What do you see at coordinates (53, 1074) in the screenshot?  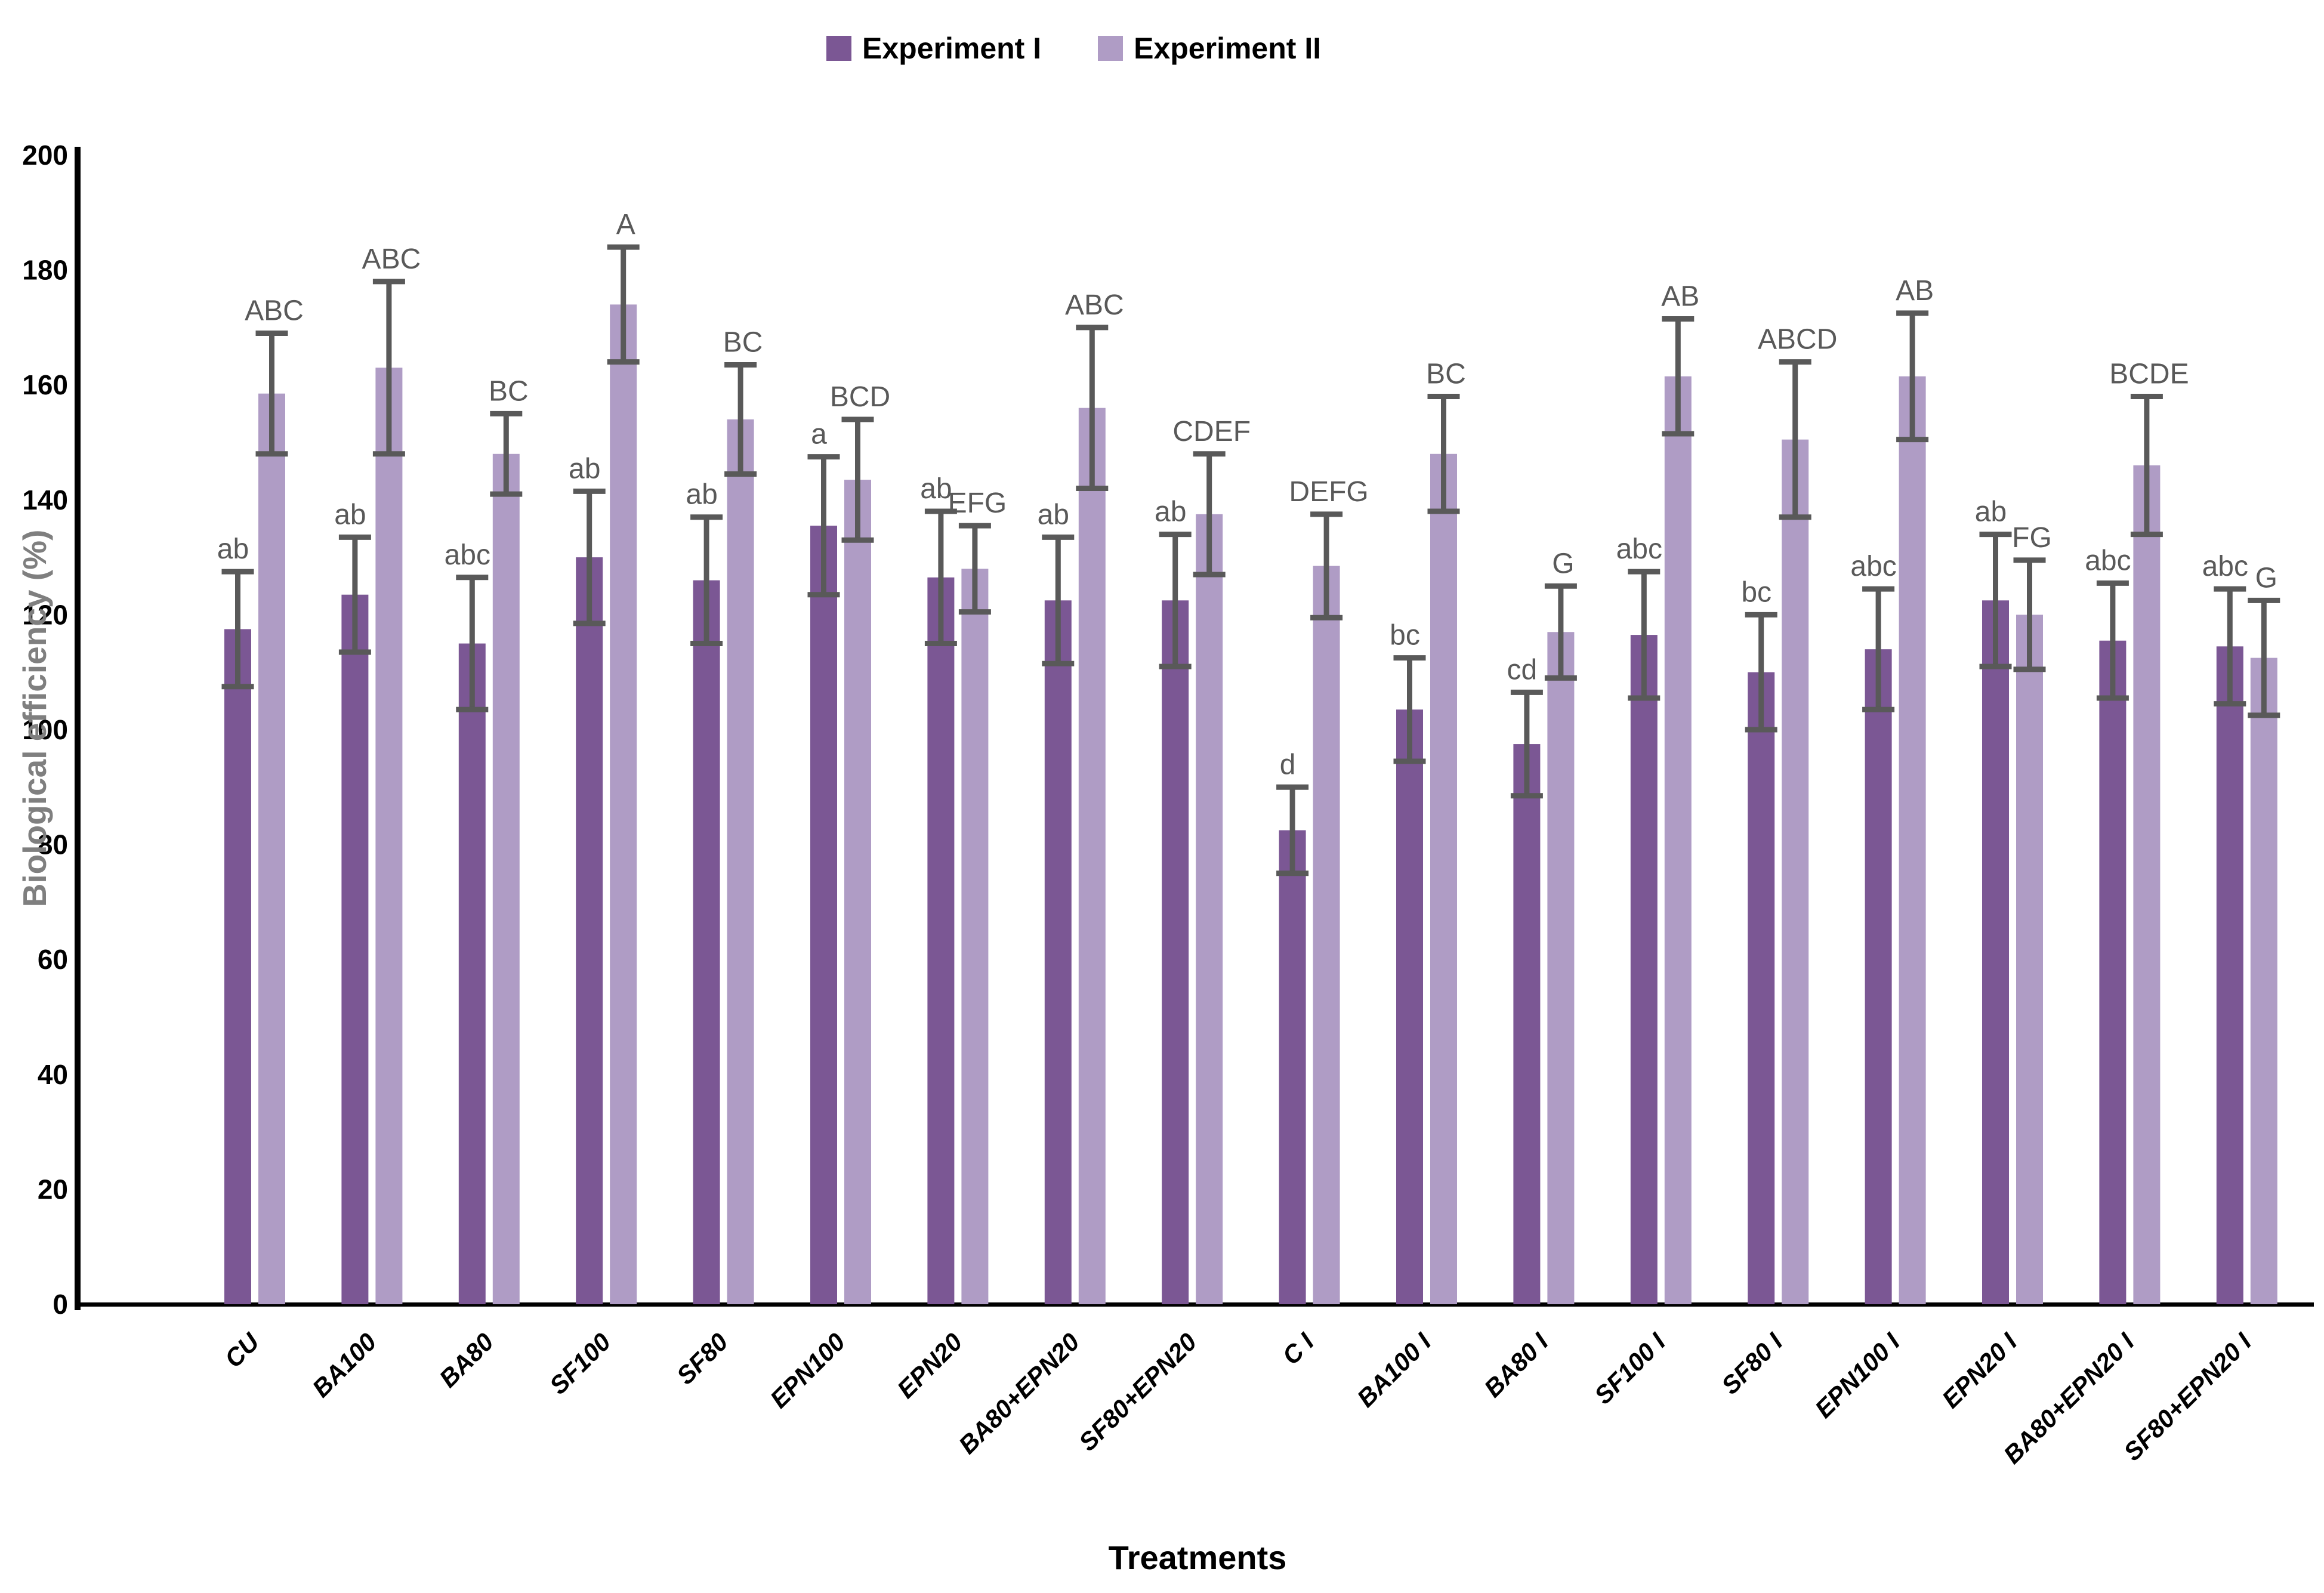 I see `y-tick-label: 40` at bounding box center [53, 1074].